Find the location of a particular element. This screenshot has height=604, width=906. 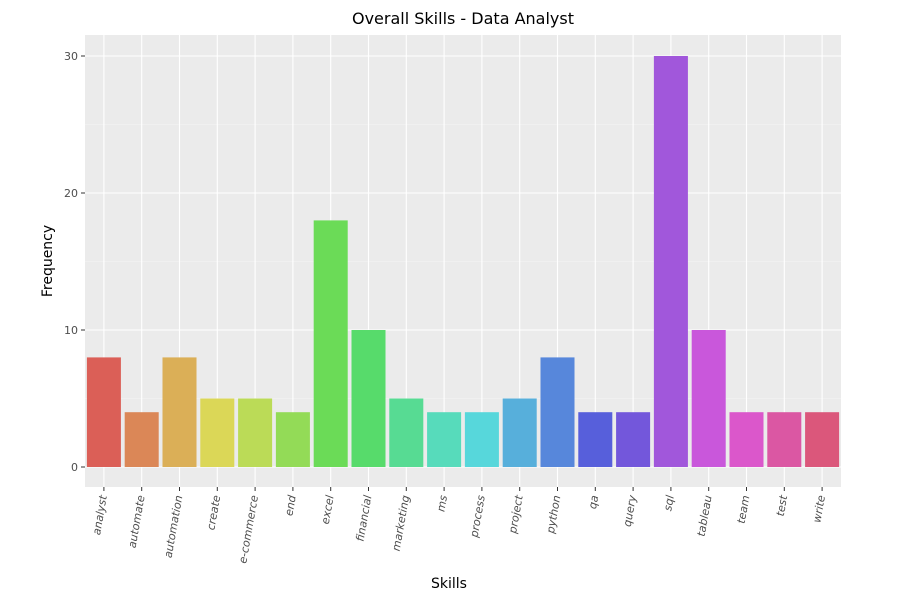

x-axis-title: Skills is located at coordinates (449, 584).